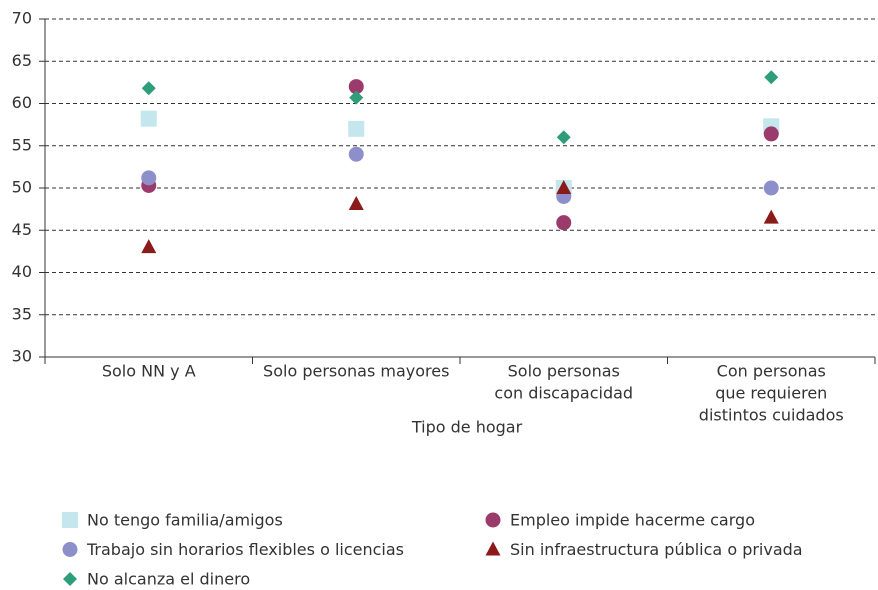  What do you see at coordinates (168, 579) in the screenshot?
I see `legend-label: No alcanza el dinero` at bounding box center [168, 579].